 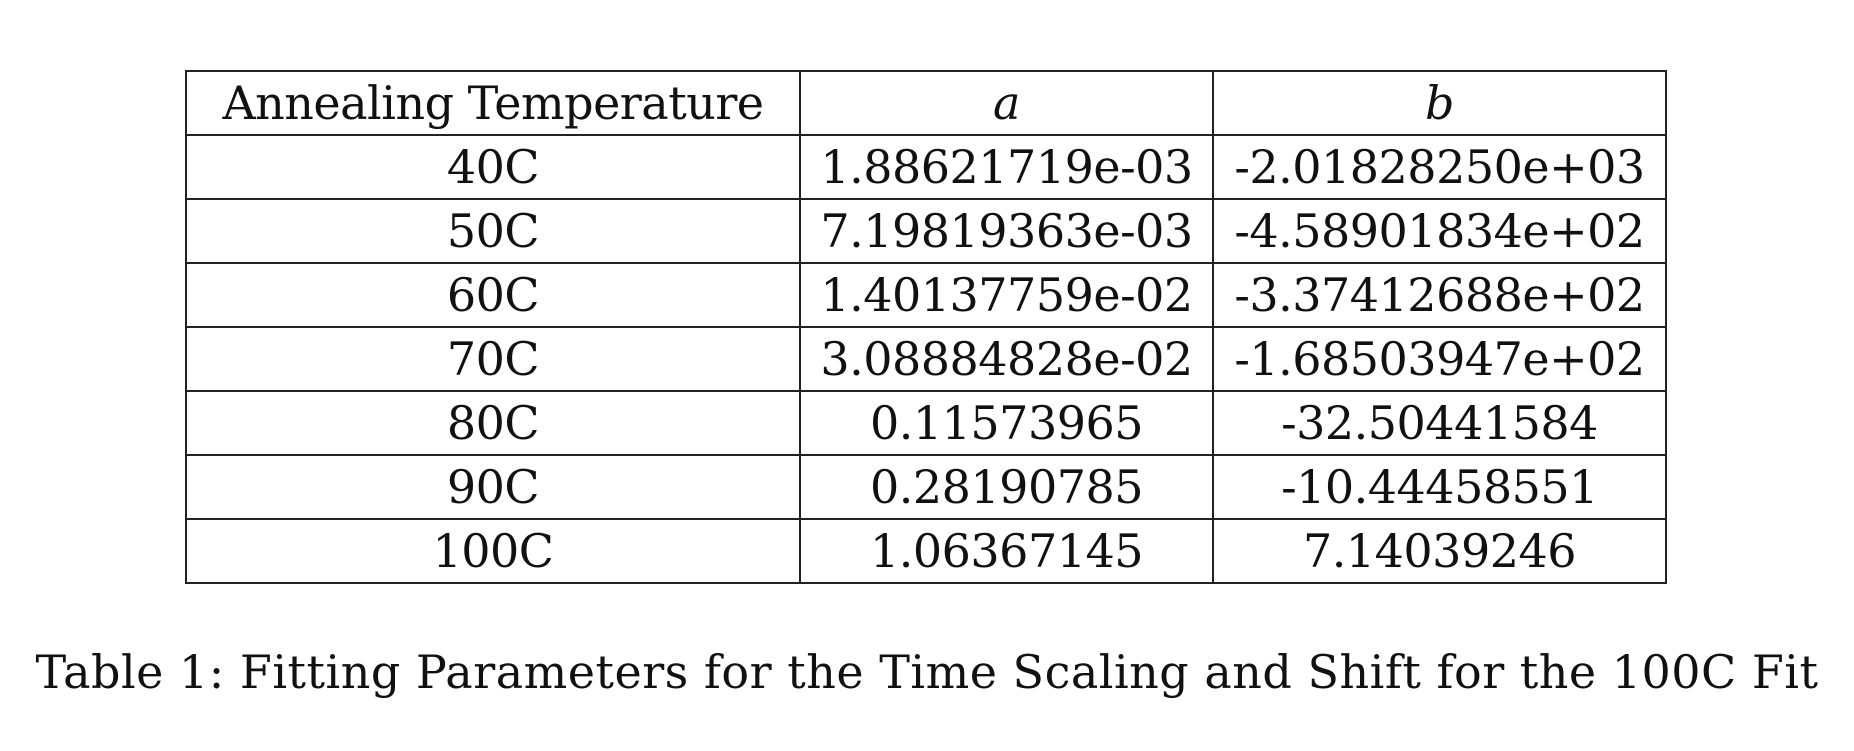 I want to click on table-row: 80C 0.11573965 -32.50441584, so click(x=926, y=423).